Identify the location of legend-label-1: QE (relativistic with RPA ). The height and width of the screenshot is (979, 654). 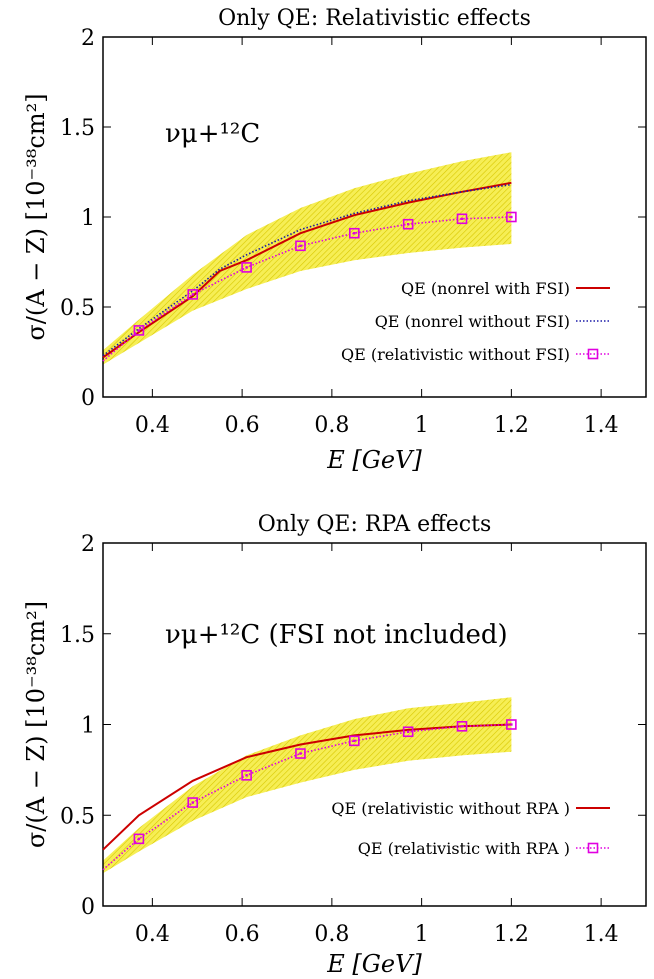
(464, 848).